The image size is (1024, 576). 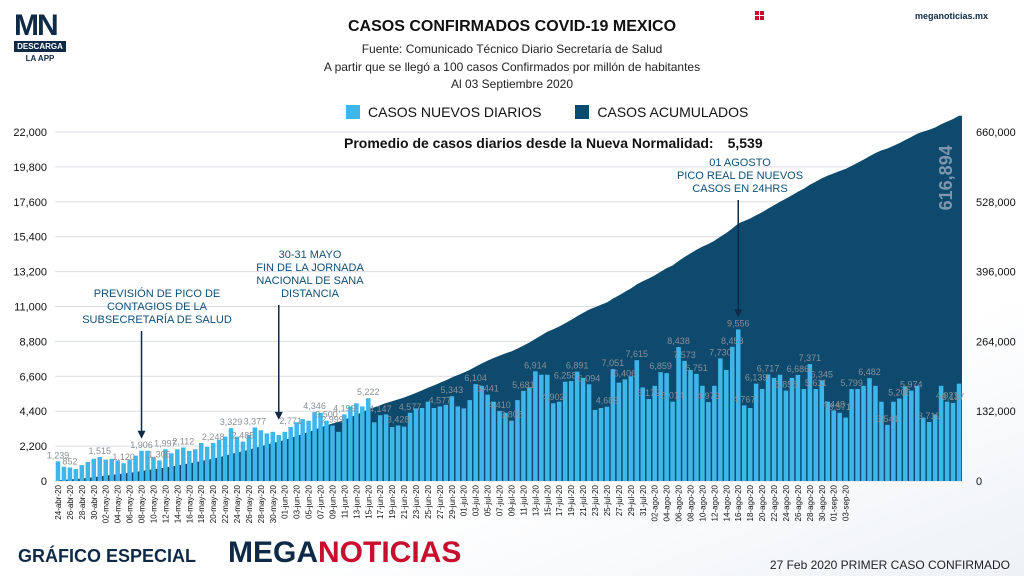 What do you see at coordinates (353, 112) in the screenshot?
I see `legend-swatch-daily` at bounding box center [353, 112].